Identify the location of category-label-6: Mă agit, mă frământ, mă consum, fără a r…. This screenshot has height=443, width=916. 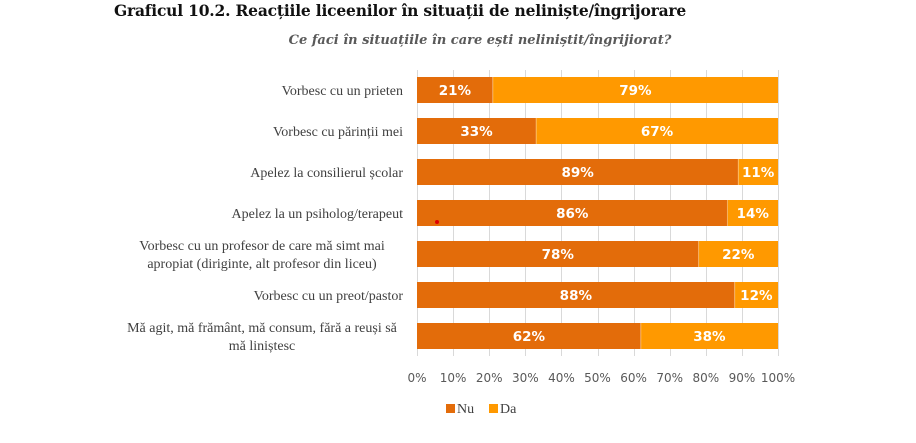
(262, 337).